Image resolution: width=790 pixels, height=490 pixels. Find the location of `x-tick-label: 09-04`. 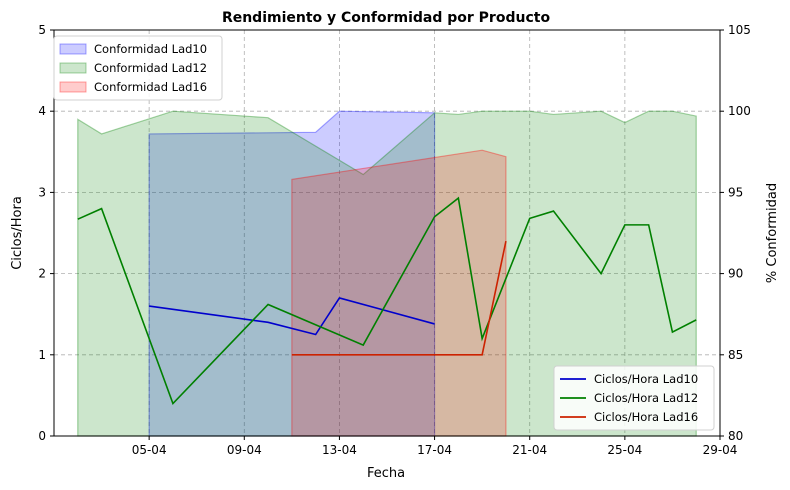

x-tick-label: 09-04 is located at coordinates (244, 450).